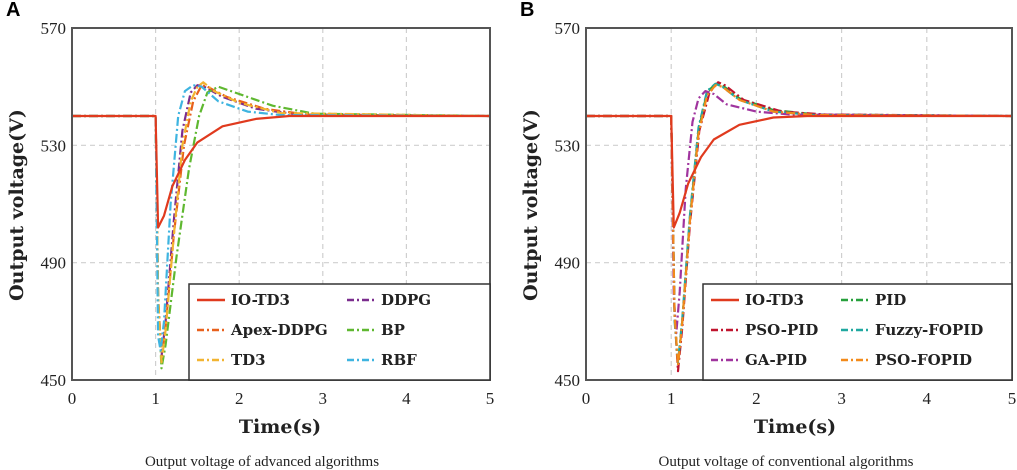 The height and width of the screenshot is (470, 1017). What do you see at coordinates (776, 360) in the screenshot?
I see `panel-b-legend-label-ga-pid: GA-PID` at bounding box center [776, 360].